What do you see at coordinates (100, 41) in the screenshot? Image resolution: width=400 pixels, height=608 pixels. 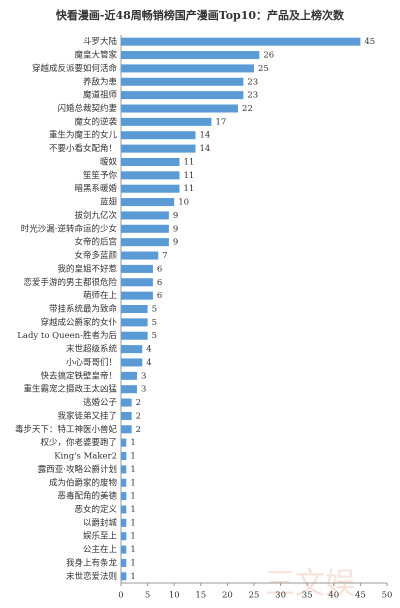 I see `y-tick-label: 斗罗大陆` at bounding box center [100, 41].